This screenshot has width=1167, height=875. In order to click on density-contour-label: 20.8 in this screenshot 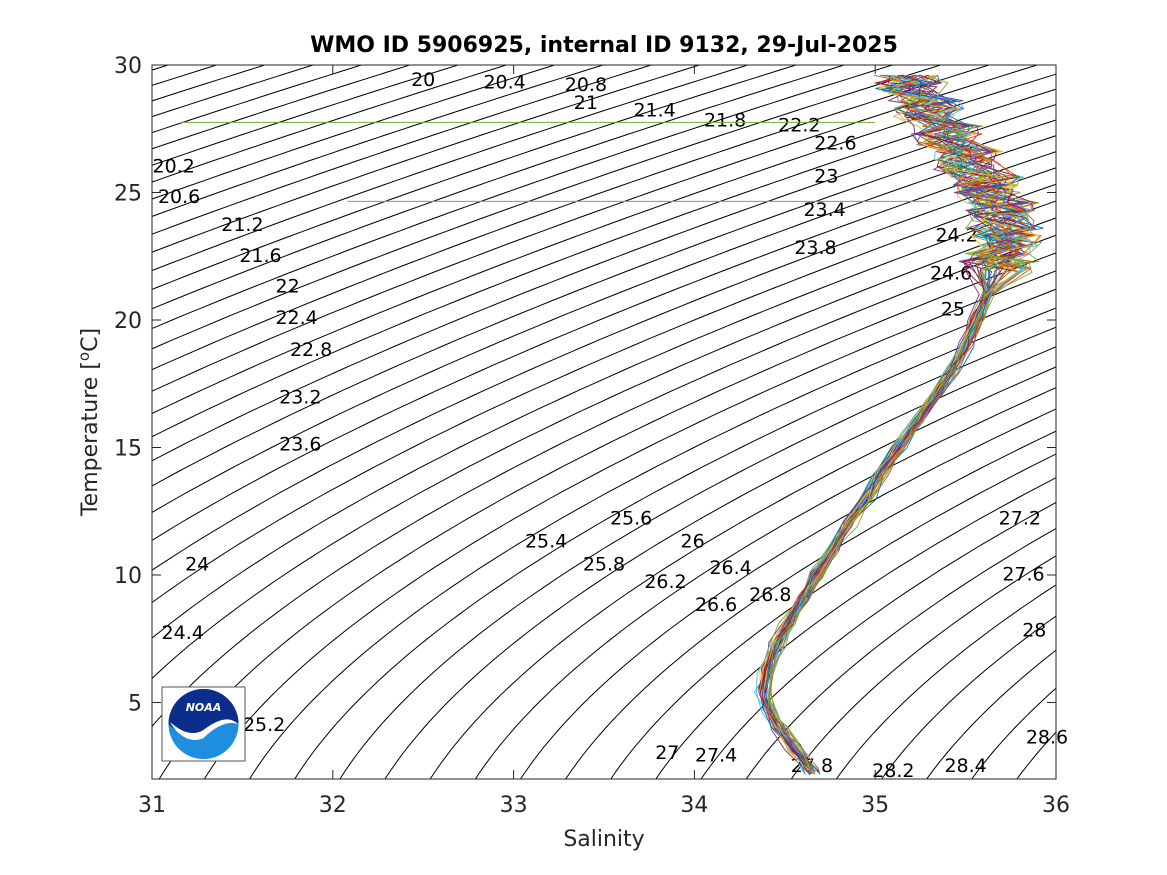, I will do `click(586, 85)`.